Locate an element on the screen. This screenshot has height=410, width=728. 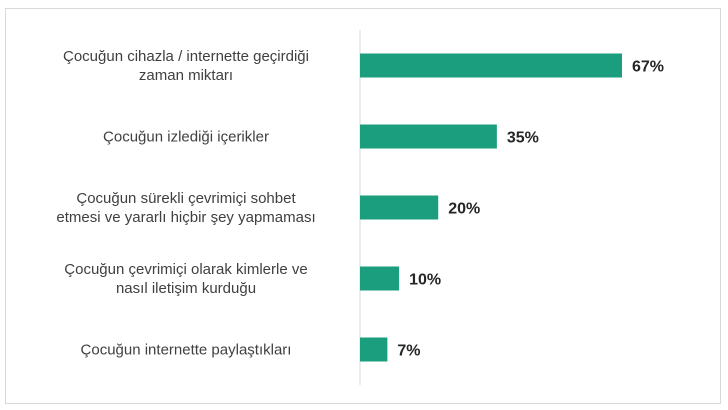
category-label-0-line-0: Çocuğun cihazla / internette geçirdiği is located at coordinates (186, 56).